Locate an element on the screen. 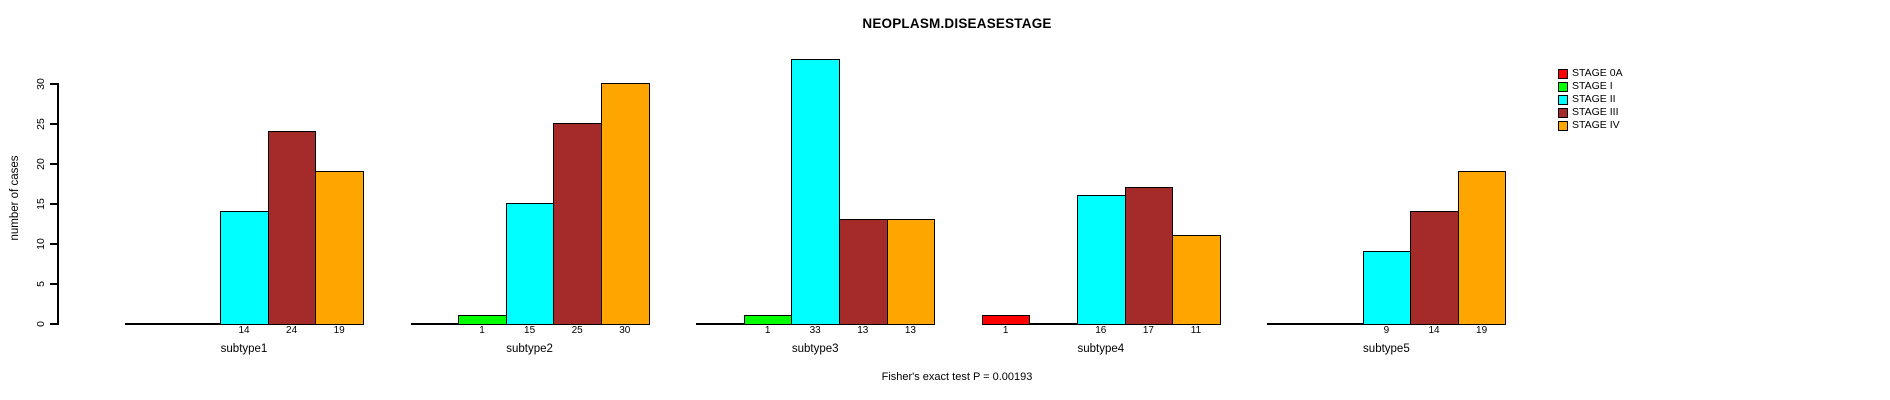 This screenshot has height=400, width=1890. legend-entry: STAGE I is located at coordinates (1590, 86).